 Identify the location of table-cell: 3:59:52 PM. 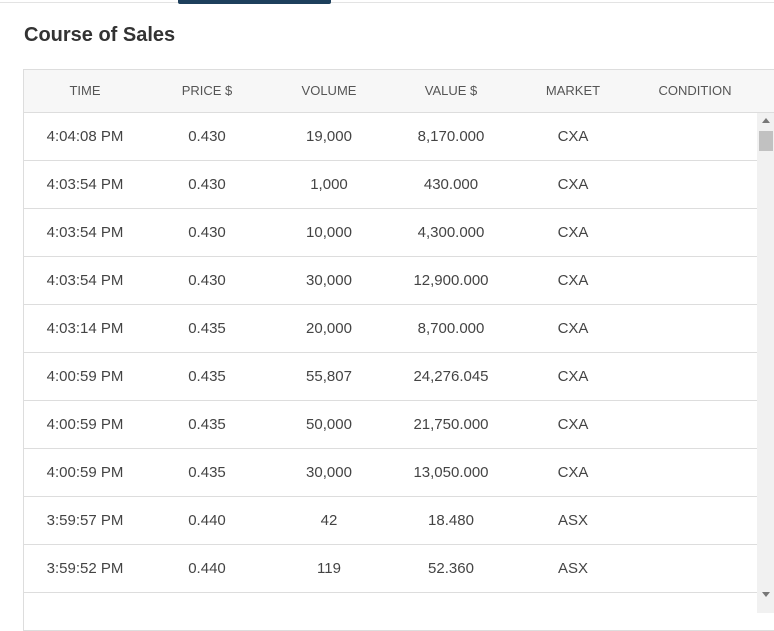
(85, 568).